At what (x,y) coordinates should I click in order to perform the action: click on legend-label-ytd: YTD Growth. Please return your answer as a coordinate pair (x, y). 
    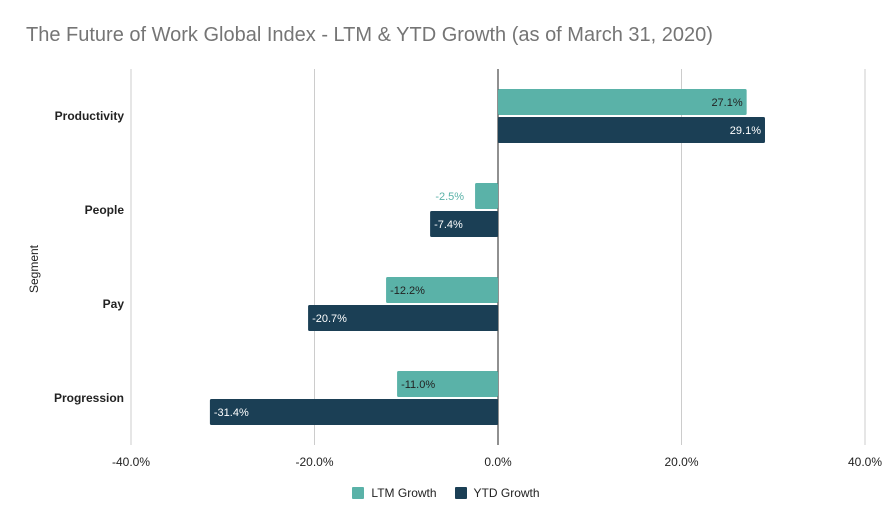
    Looking at the image, I should click on (506, 493).